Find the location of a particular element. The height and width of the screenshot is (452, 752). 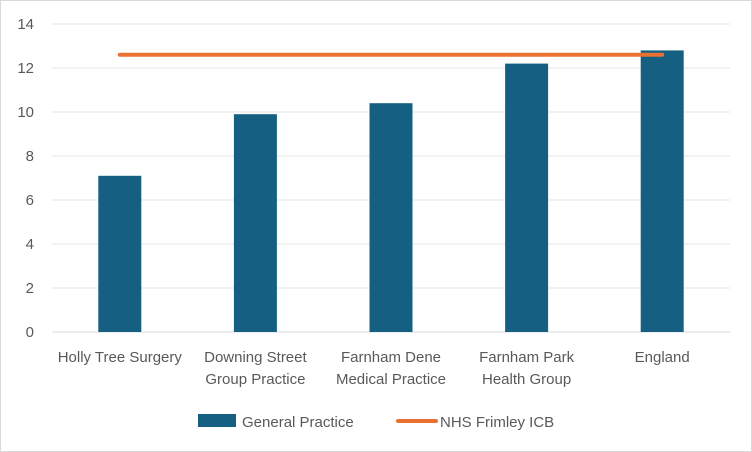

legend-swatch-general-practice is located at coordinates (217, 420).